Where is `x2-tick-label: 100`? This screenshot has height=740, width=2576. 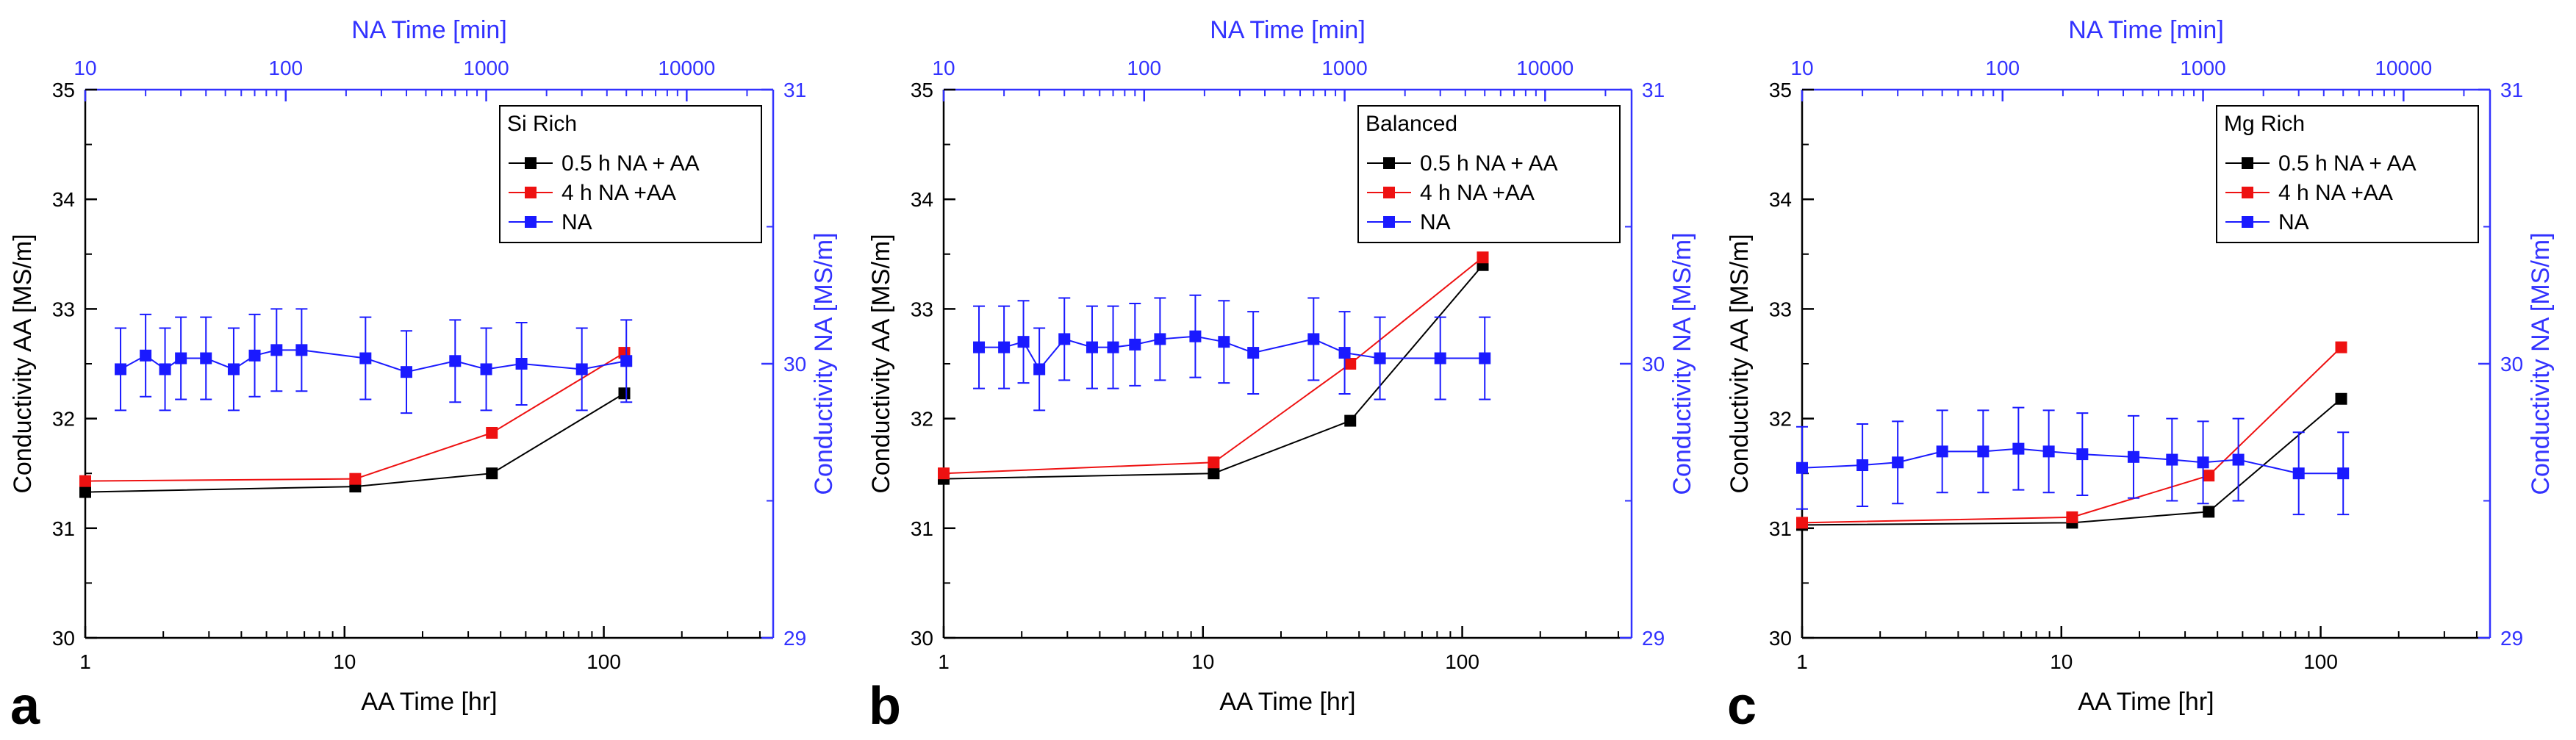 x2-tick-label: 100 is located at coordinates (1144, 68).